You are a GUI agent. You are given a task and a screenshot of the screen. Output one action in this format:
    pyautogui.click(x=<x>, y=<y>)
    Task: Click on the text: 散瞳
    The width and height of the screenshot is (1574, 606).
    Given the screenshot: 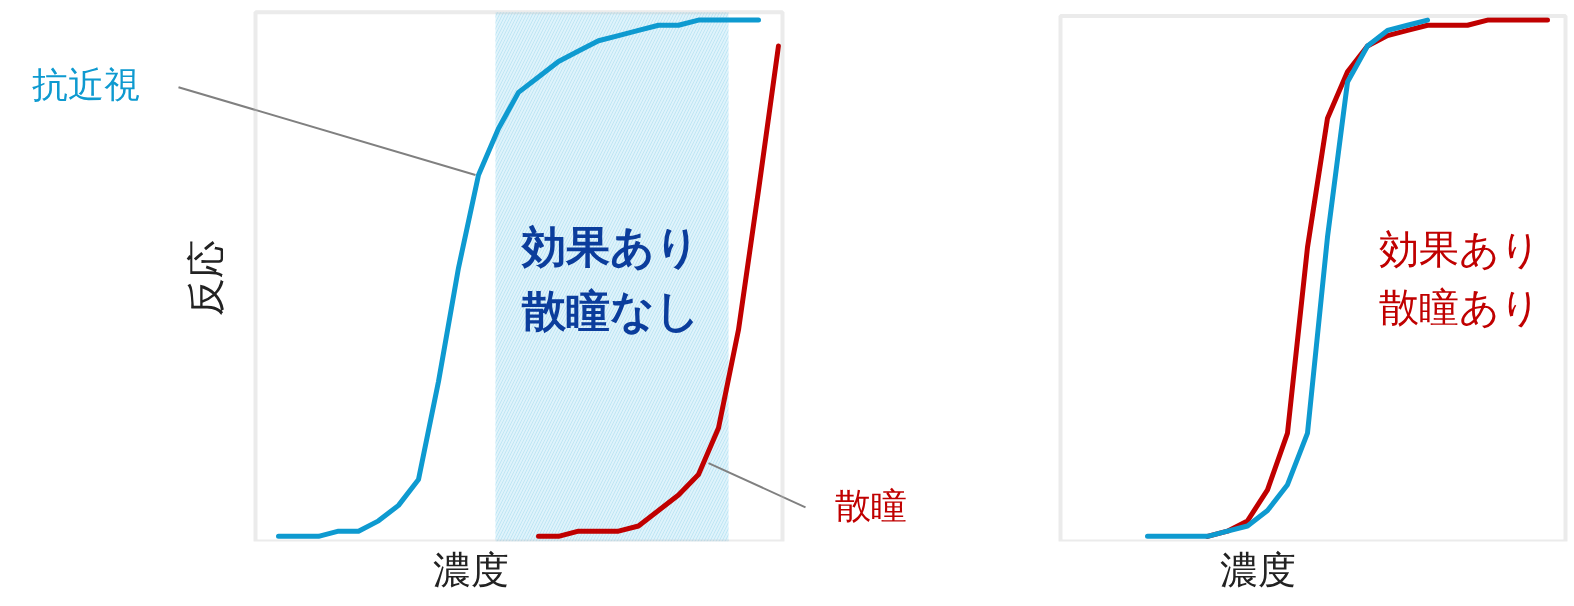 What is the action you would take?
    pyautogui.click(x=870, y=505)
    